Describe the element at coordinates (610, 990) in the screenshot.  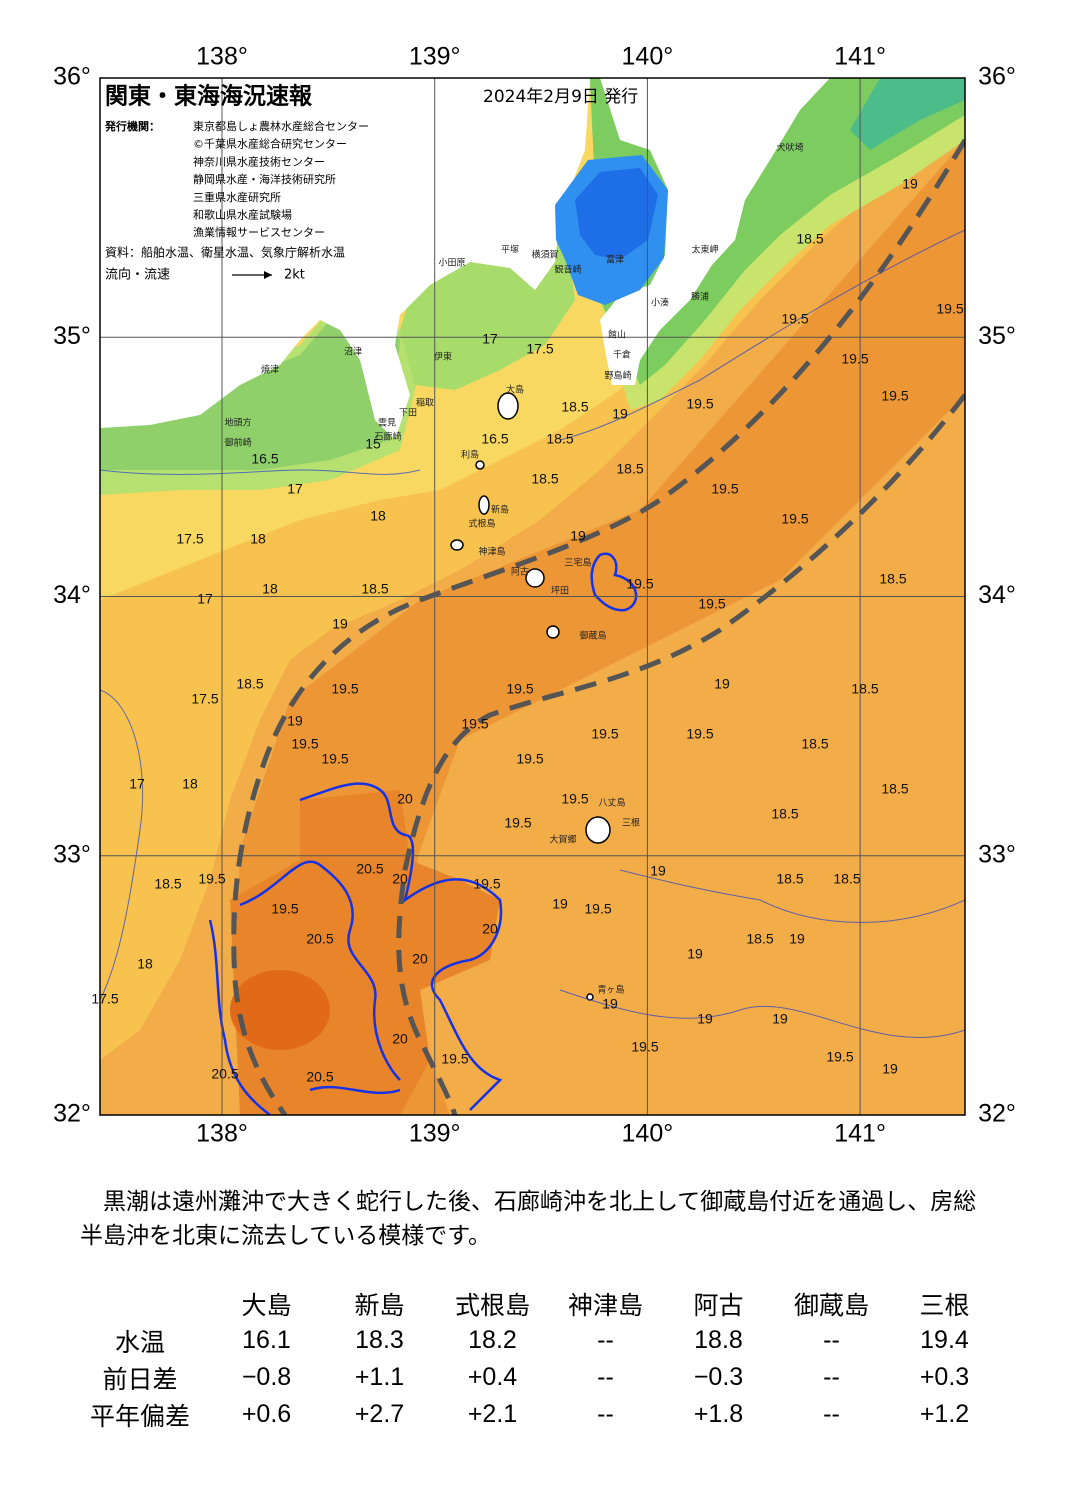
I see `place-name: 青ヶ島` at that location.